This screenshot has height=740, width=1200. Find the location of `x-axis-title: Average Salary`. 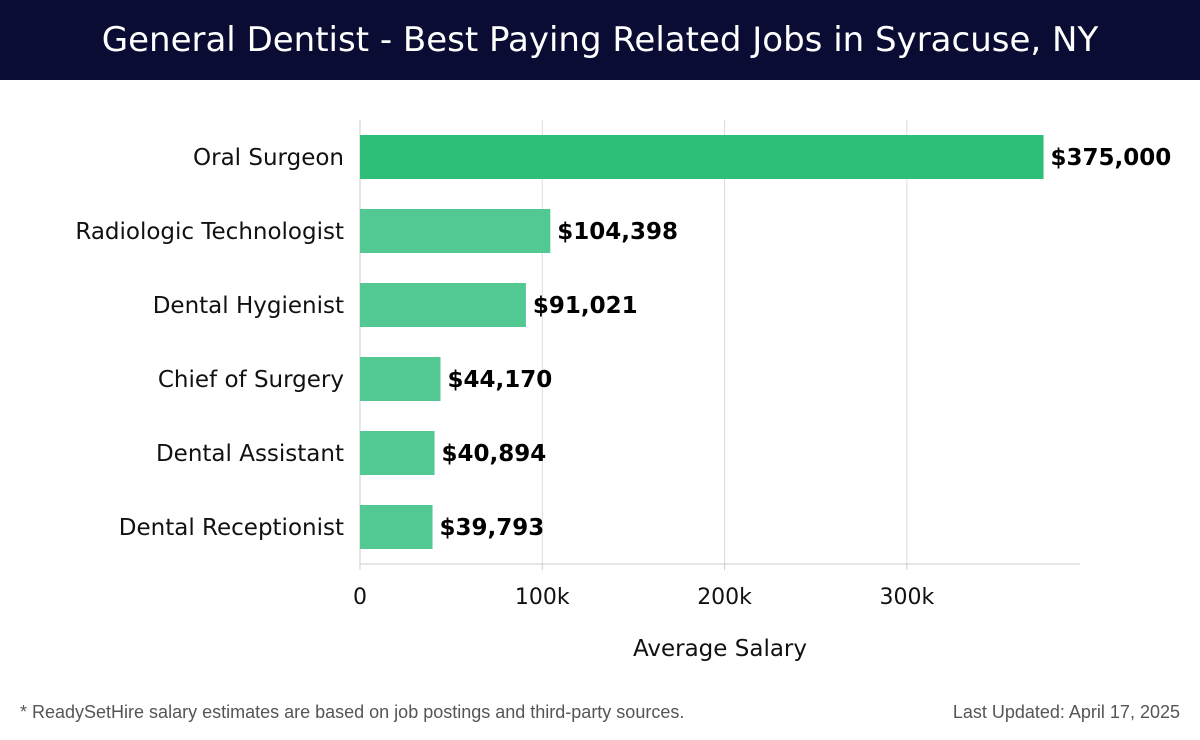

x-axis-title: Average Salary is located at coordinates (720, 649).